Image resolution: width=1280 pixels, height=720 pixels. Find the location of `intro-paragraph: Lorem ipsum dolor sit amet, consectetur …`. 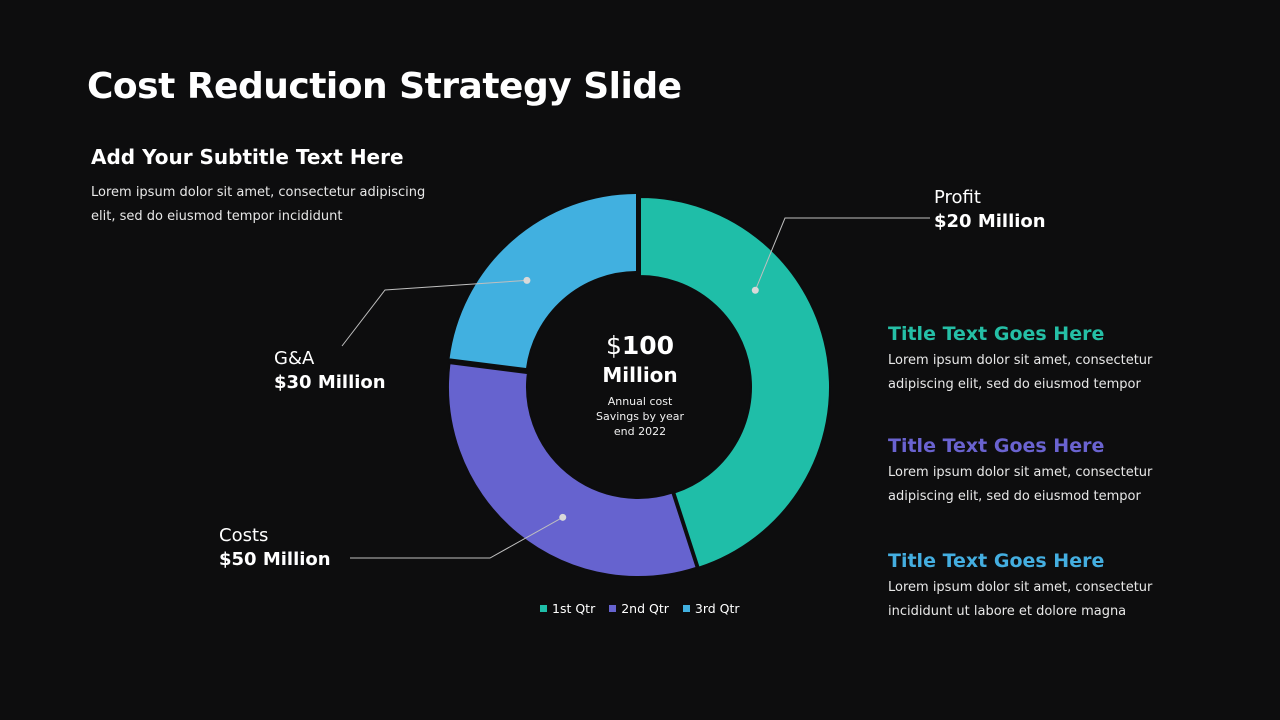

intro-paragraph: Lorem ipsum dolor sit amet, consectetur … is located at coordinates (266, 205).